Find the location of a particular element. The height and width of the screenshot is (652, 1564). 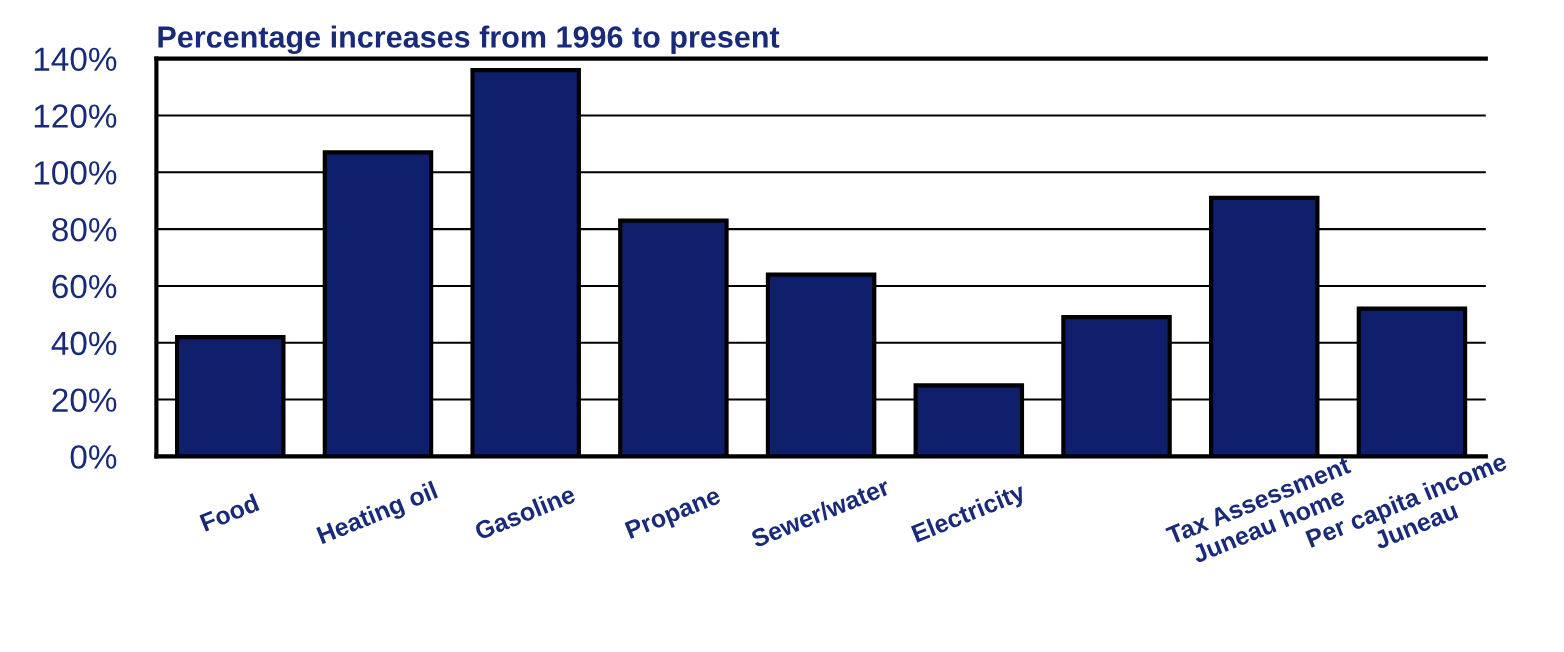

y-tick-label: 20% is located at coordinates (84, 400).